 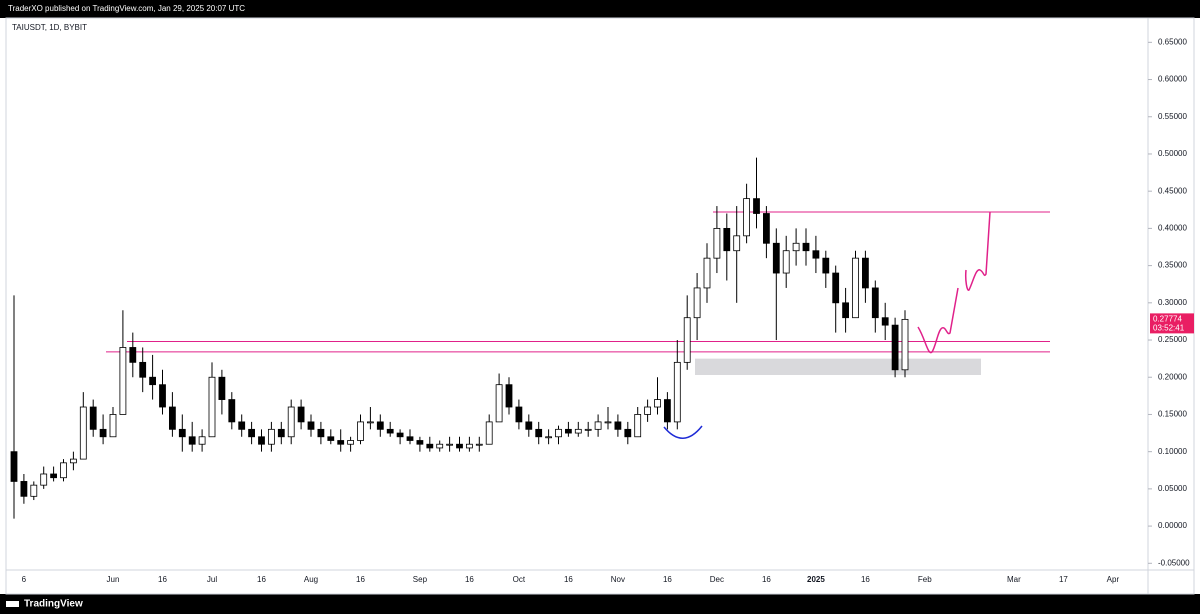 I want to click on x-tick-label: 6, so click(x=24, y=579).